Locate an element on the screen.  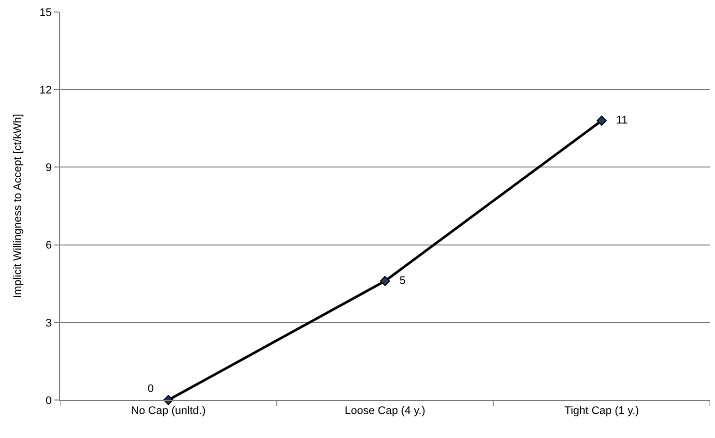
y-tick-label: 9 is located at coordinates (49, 168).